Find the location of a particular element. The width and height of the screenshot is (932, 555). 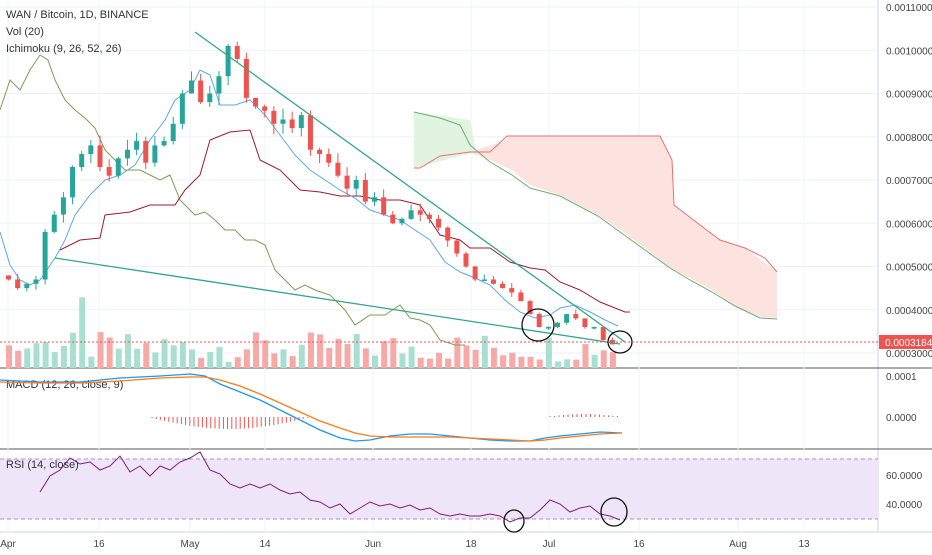

chart-title: WAN / Bitcoin, 1D, BINANCE is located at coordinates (77, 15).